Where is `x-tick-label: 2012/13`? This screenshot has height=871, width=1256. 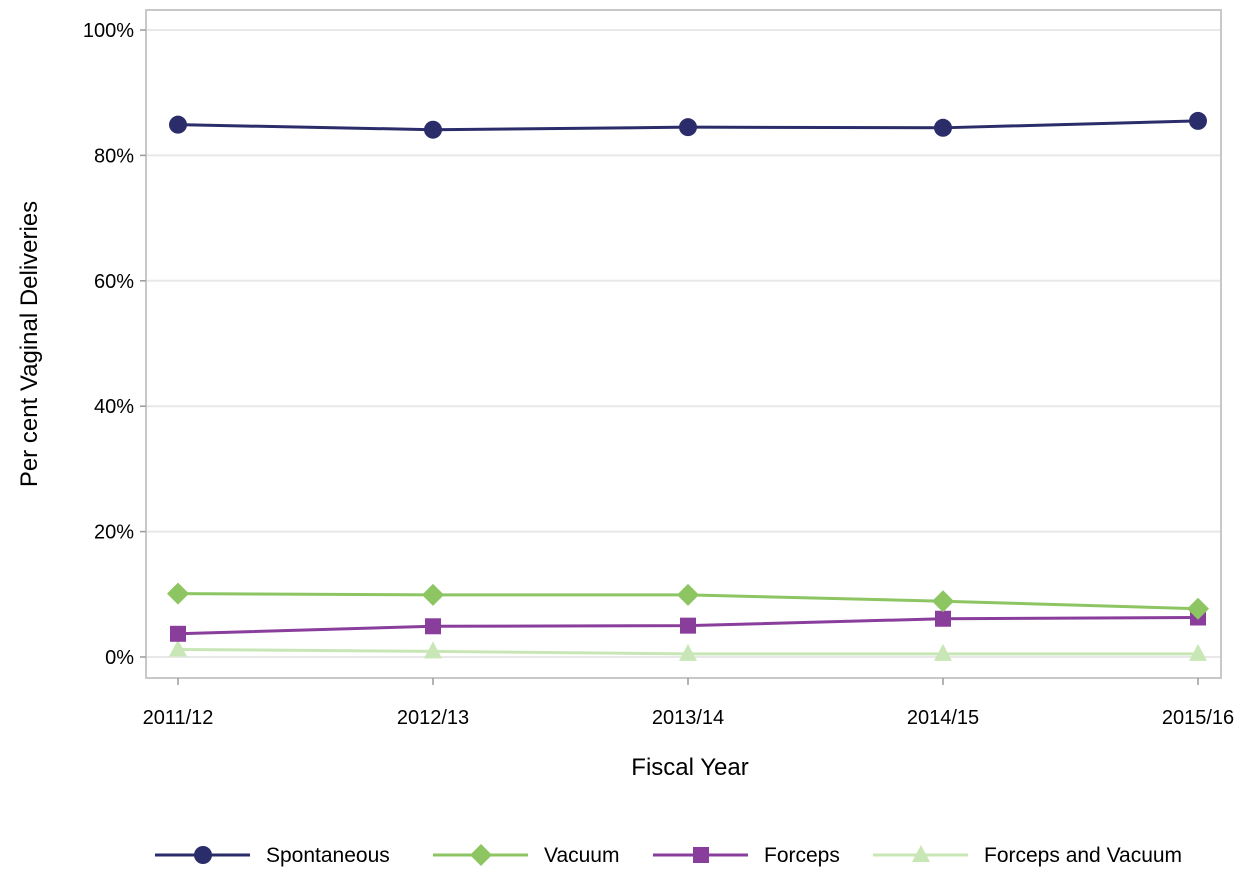
x-tick-label: 2012/13 is located at coordinates (433, 718).